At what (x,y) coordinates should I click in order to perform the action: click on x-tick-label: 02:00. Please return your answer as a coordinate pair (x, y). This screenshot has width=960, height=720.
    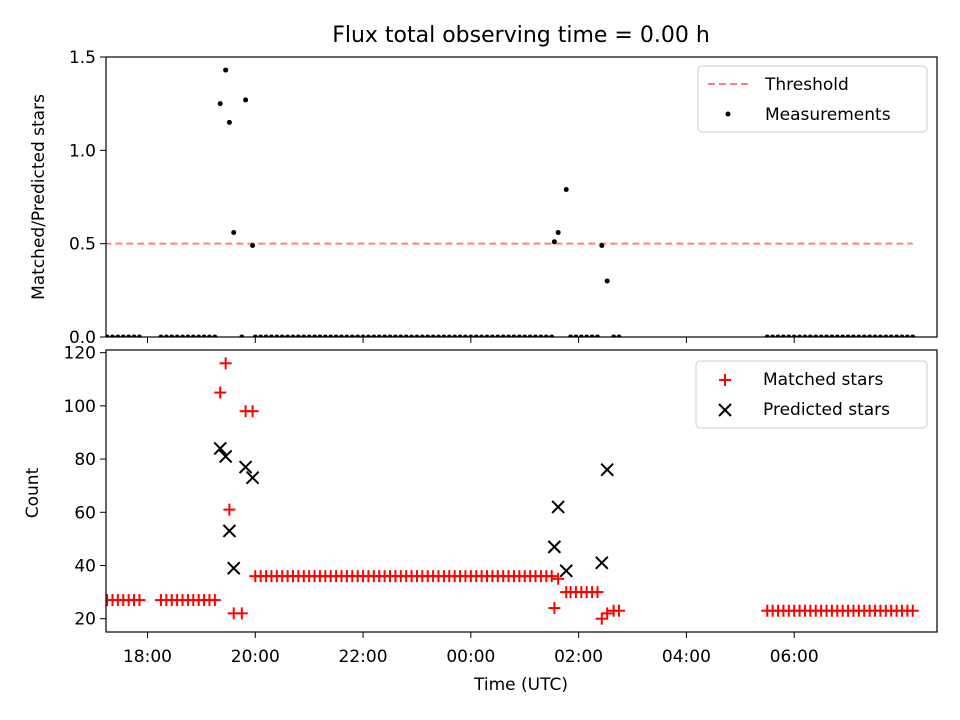
    Looking at the image, I should click on (578, 657).